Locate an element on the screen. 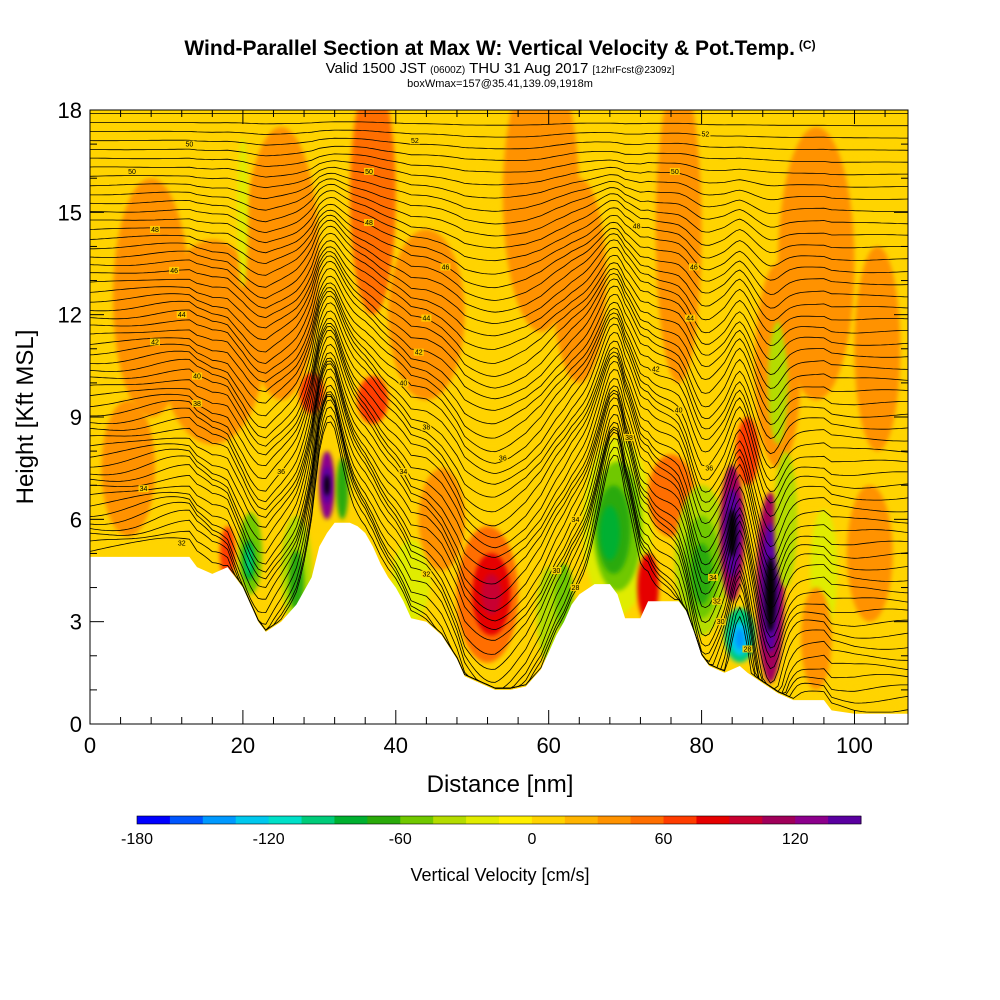  colorbar-tick-label: -180 is located at coordinates (137, 839).